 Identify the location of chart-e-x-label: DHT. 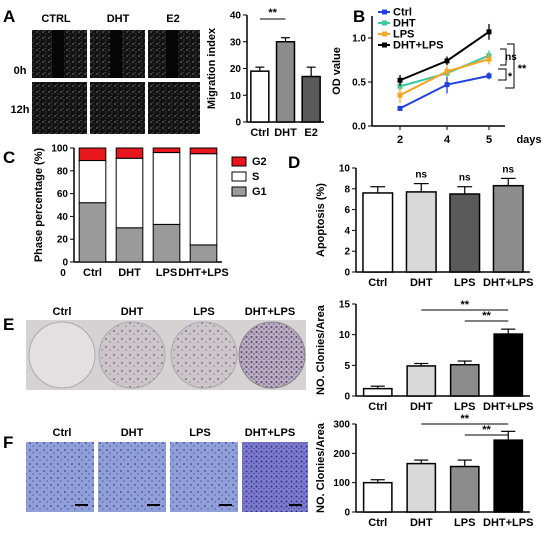
(421, 407).